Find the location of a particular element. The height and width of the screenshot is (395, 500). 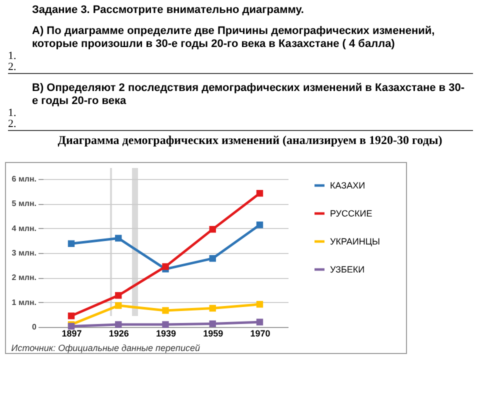

y-tick-label: 5 млн. is located at coordinates (24, 203).